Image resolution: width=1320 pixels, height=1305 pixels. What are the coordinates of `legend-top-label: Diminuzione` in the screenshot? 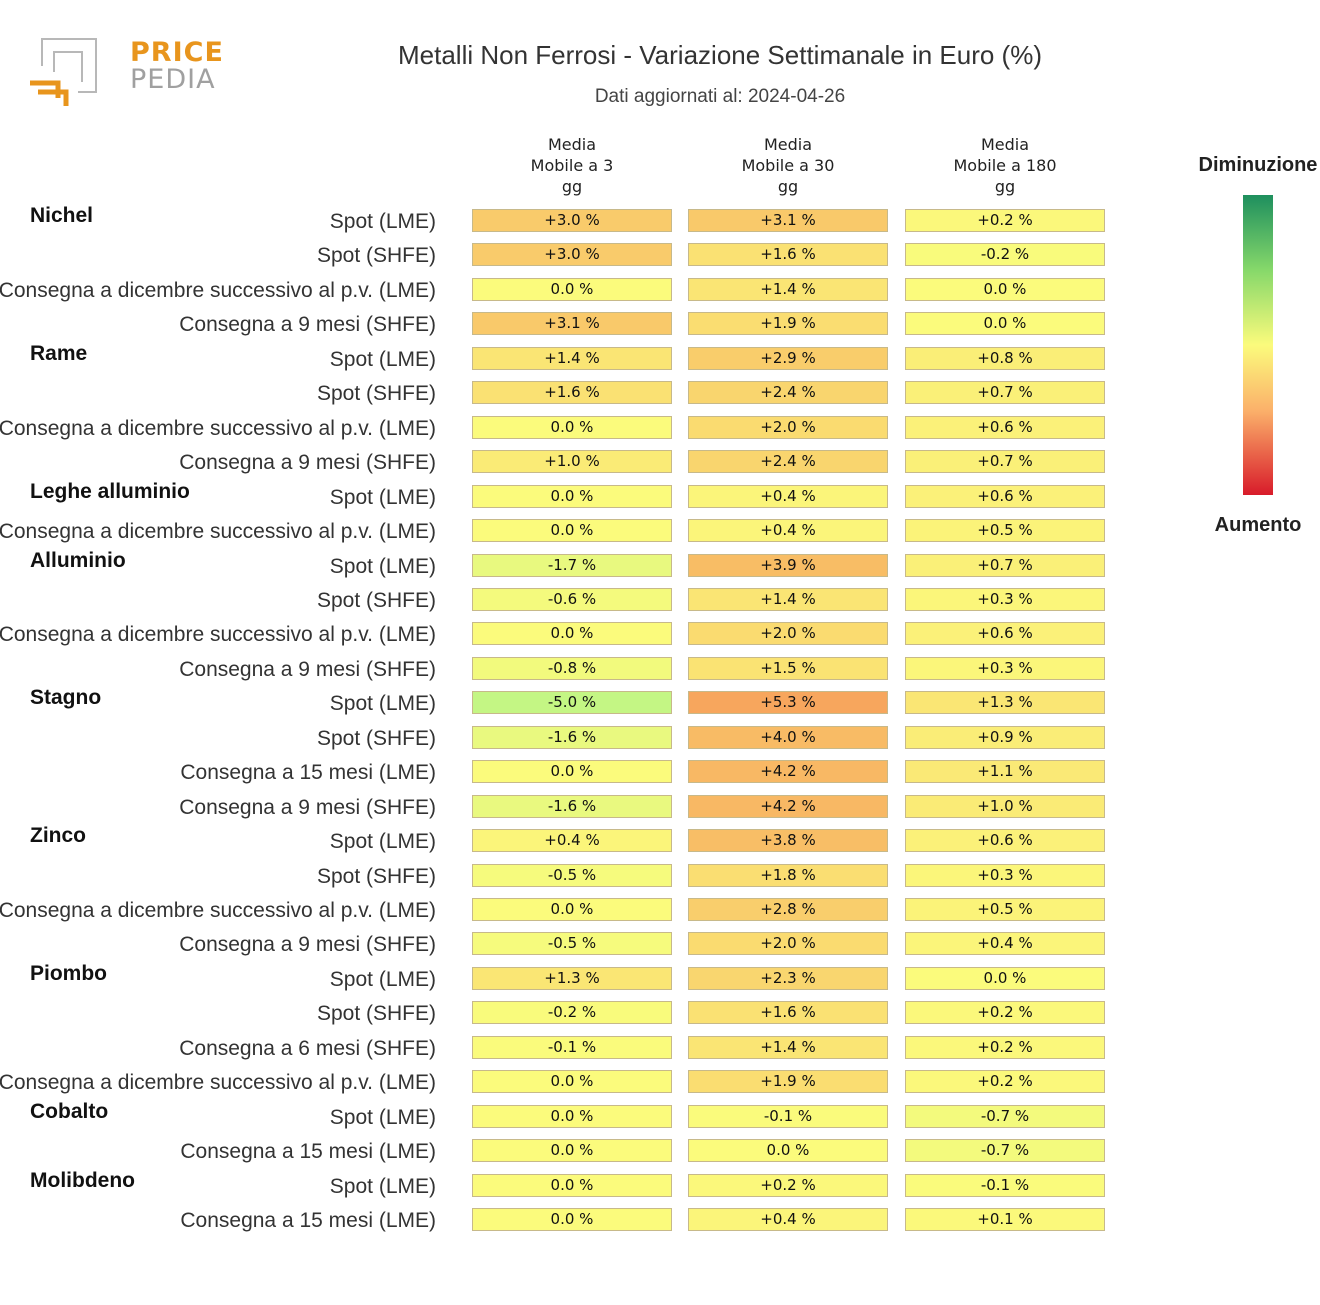 It's located at (1258, 165).